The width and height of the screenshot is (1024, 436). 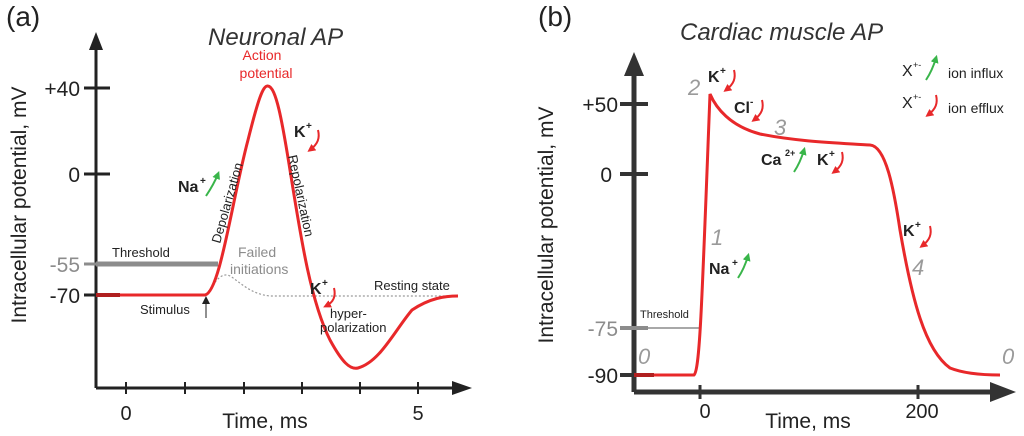 What do you see at coordinates (125, 414) in the screenshot?
I see `panel-a-xtick-0: 0` at bounding box center [125, 414].